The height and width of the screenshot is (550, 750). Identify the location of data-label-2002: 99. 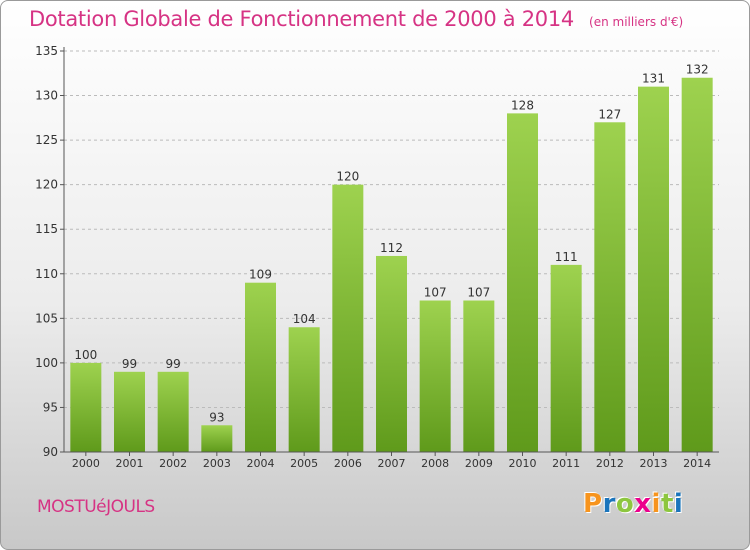
(173, 364).